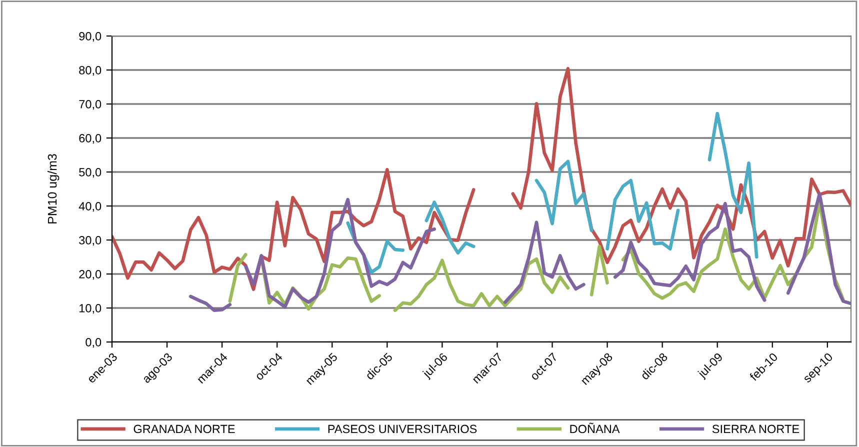 This screenshot has width=859, height=447. I want to click on y-tick-label: 90,0, so click(90, 37).